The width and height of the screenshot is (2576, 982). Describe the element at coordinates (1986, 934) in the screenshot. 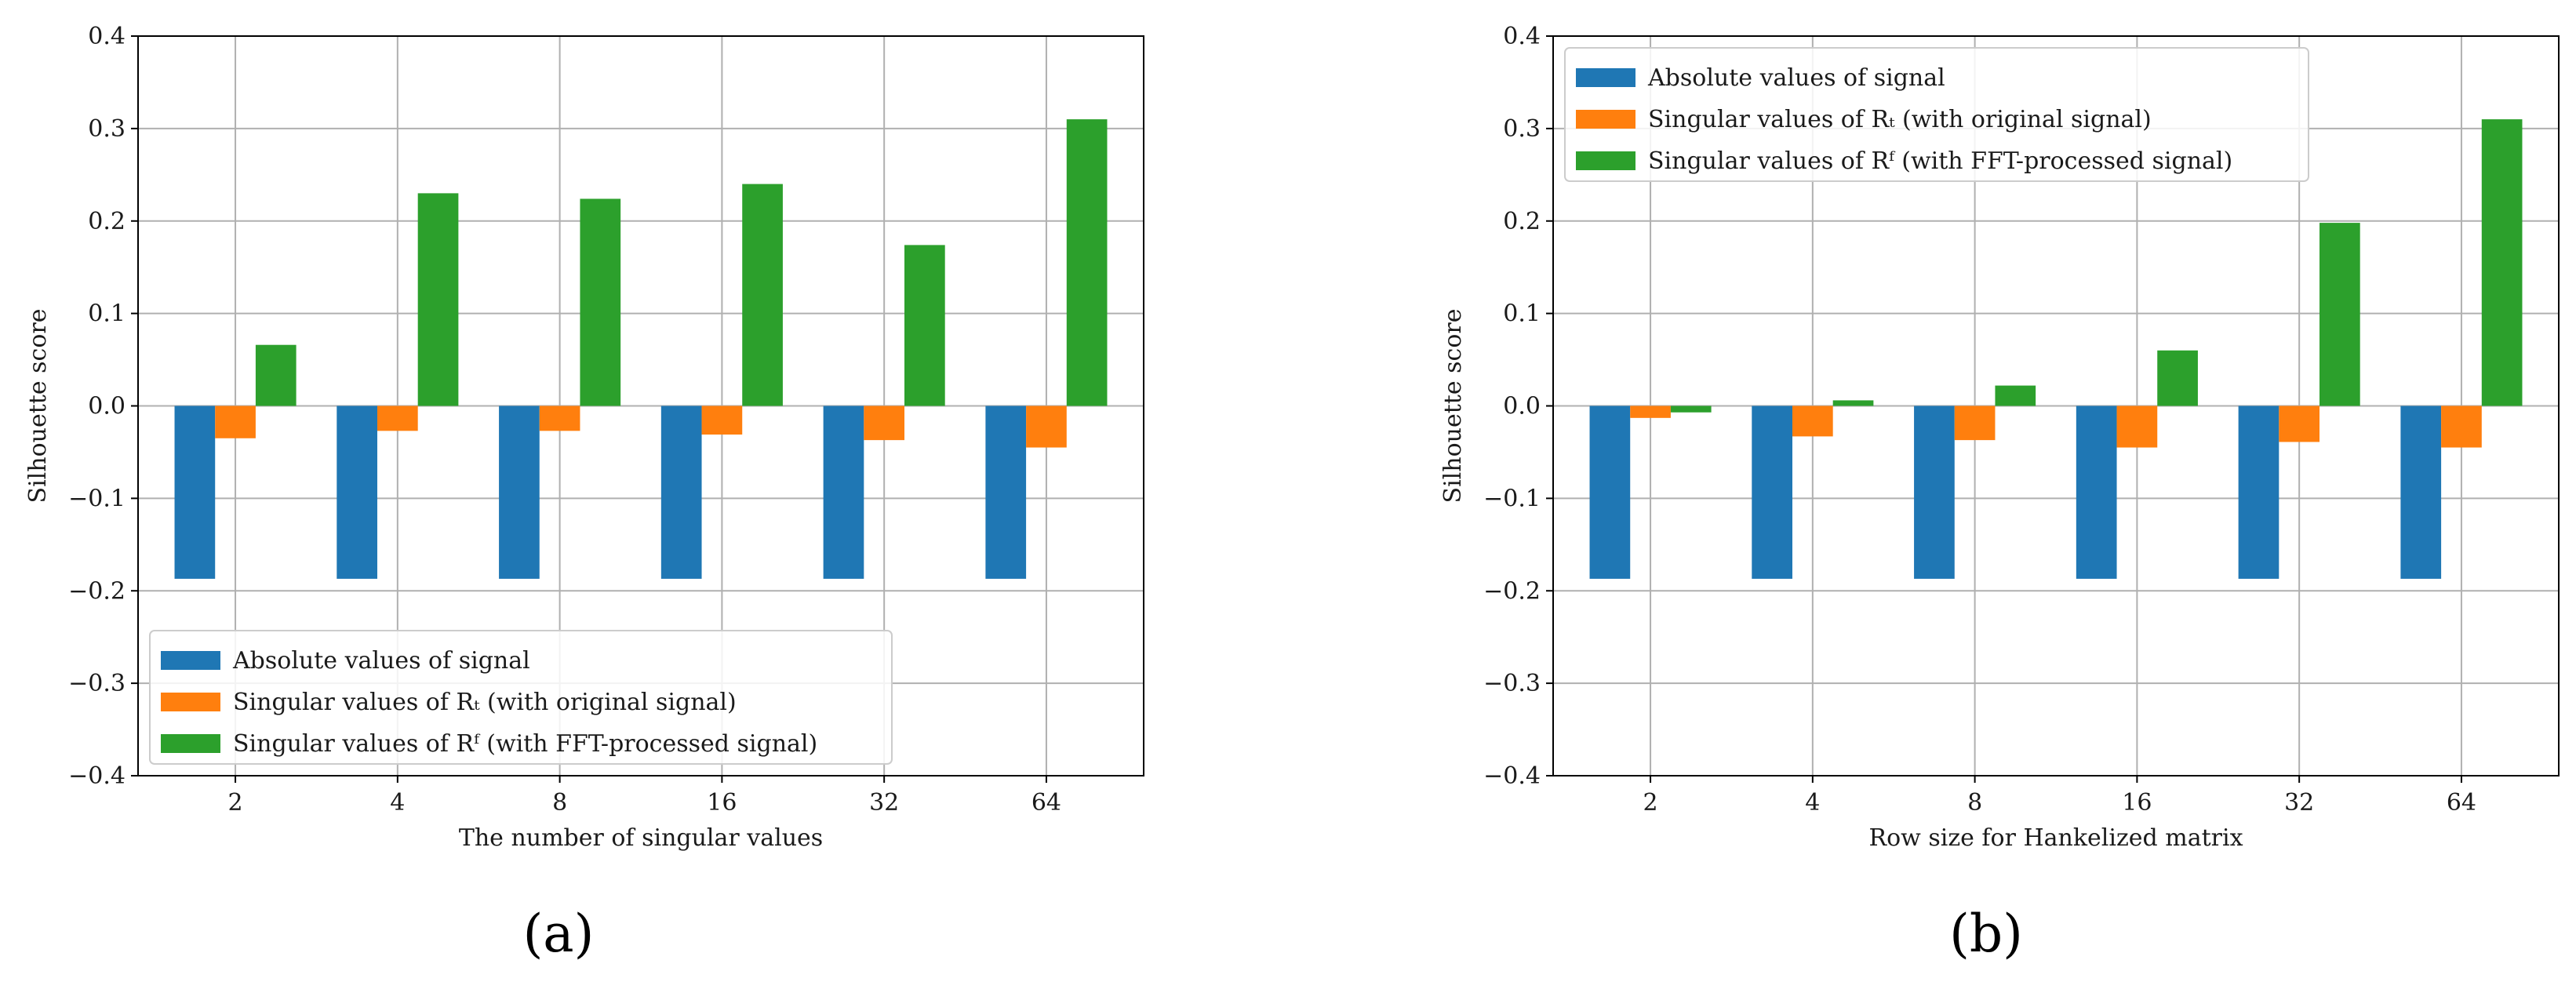

I see `panel-caption-b: (b)` at that location.